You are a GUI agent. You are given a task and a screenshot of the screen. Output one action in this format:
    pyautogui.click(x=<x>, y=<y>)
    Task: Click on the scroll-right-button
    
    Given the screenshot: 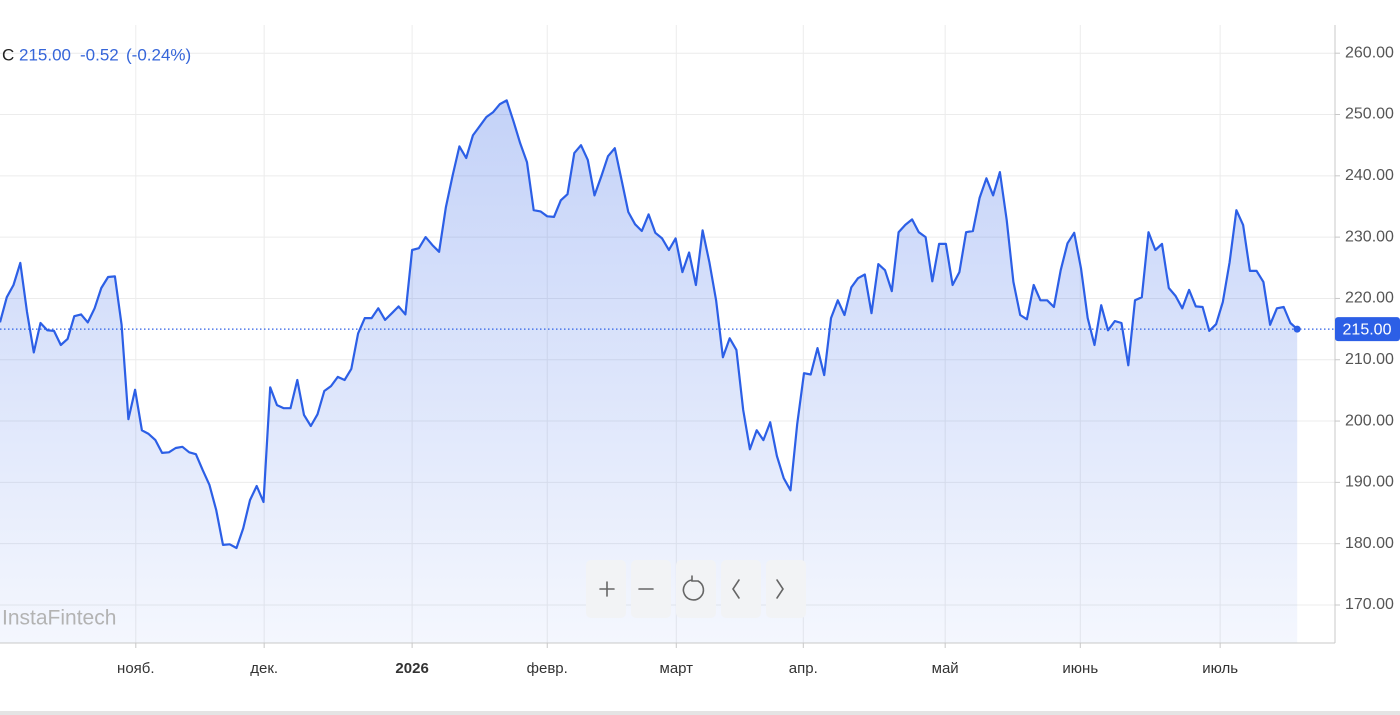 What is the action you would take?
    pyautogui.click(x=786, y=589)
    